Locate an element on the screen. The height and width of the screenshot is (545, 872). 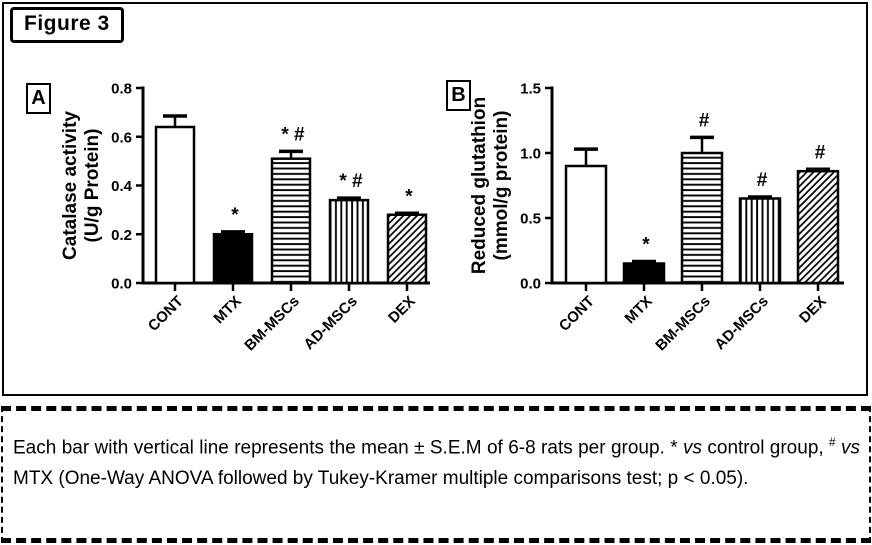
y-tick-label: 0.2 is located at coordinates (121, 235).